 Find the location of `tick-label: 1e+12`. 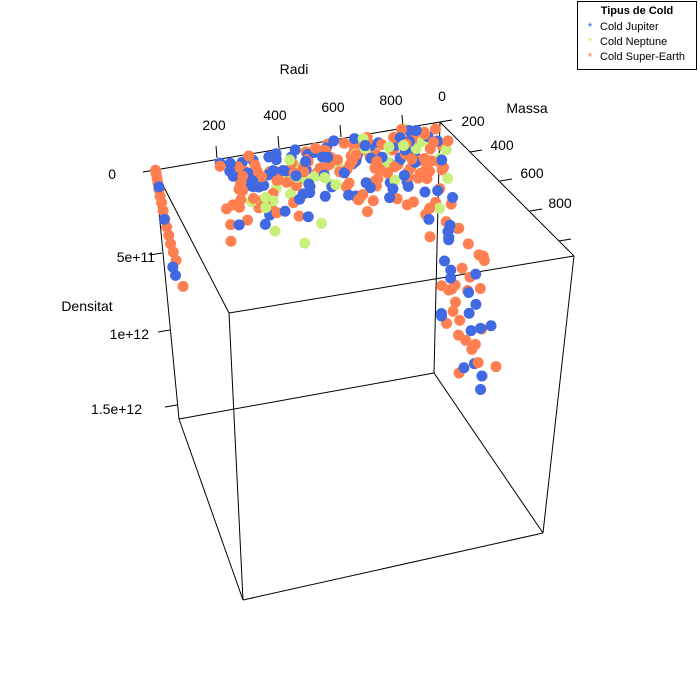

tick-label: 1e+12 is located at coordinates (130, 334).